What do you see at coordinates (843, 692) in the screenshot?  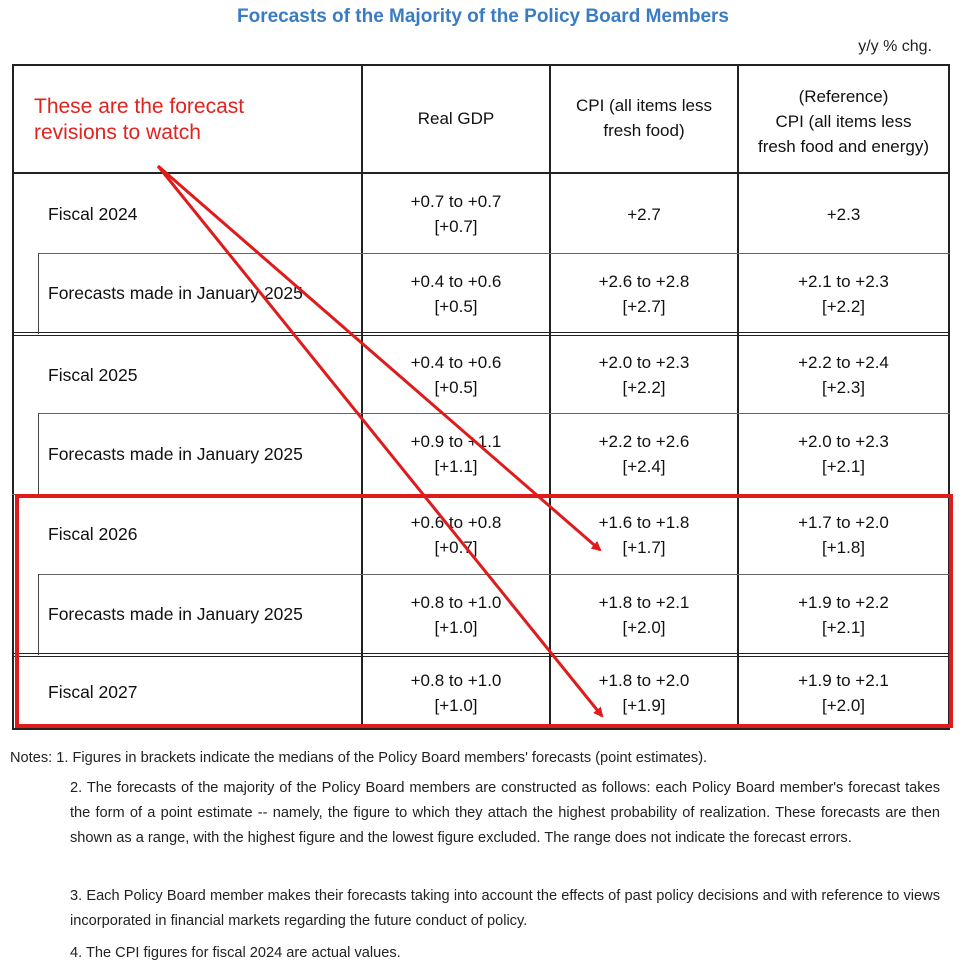 I see `ref-cell: +1.9 to +2.1 [+2.0]` at bounding box center [843, 692].